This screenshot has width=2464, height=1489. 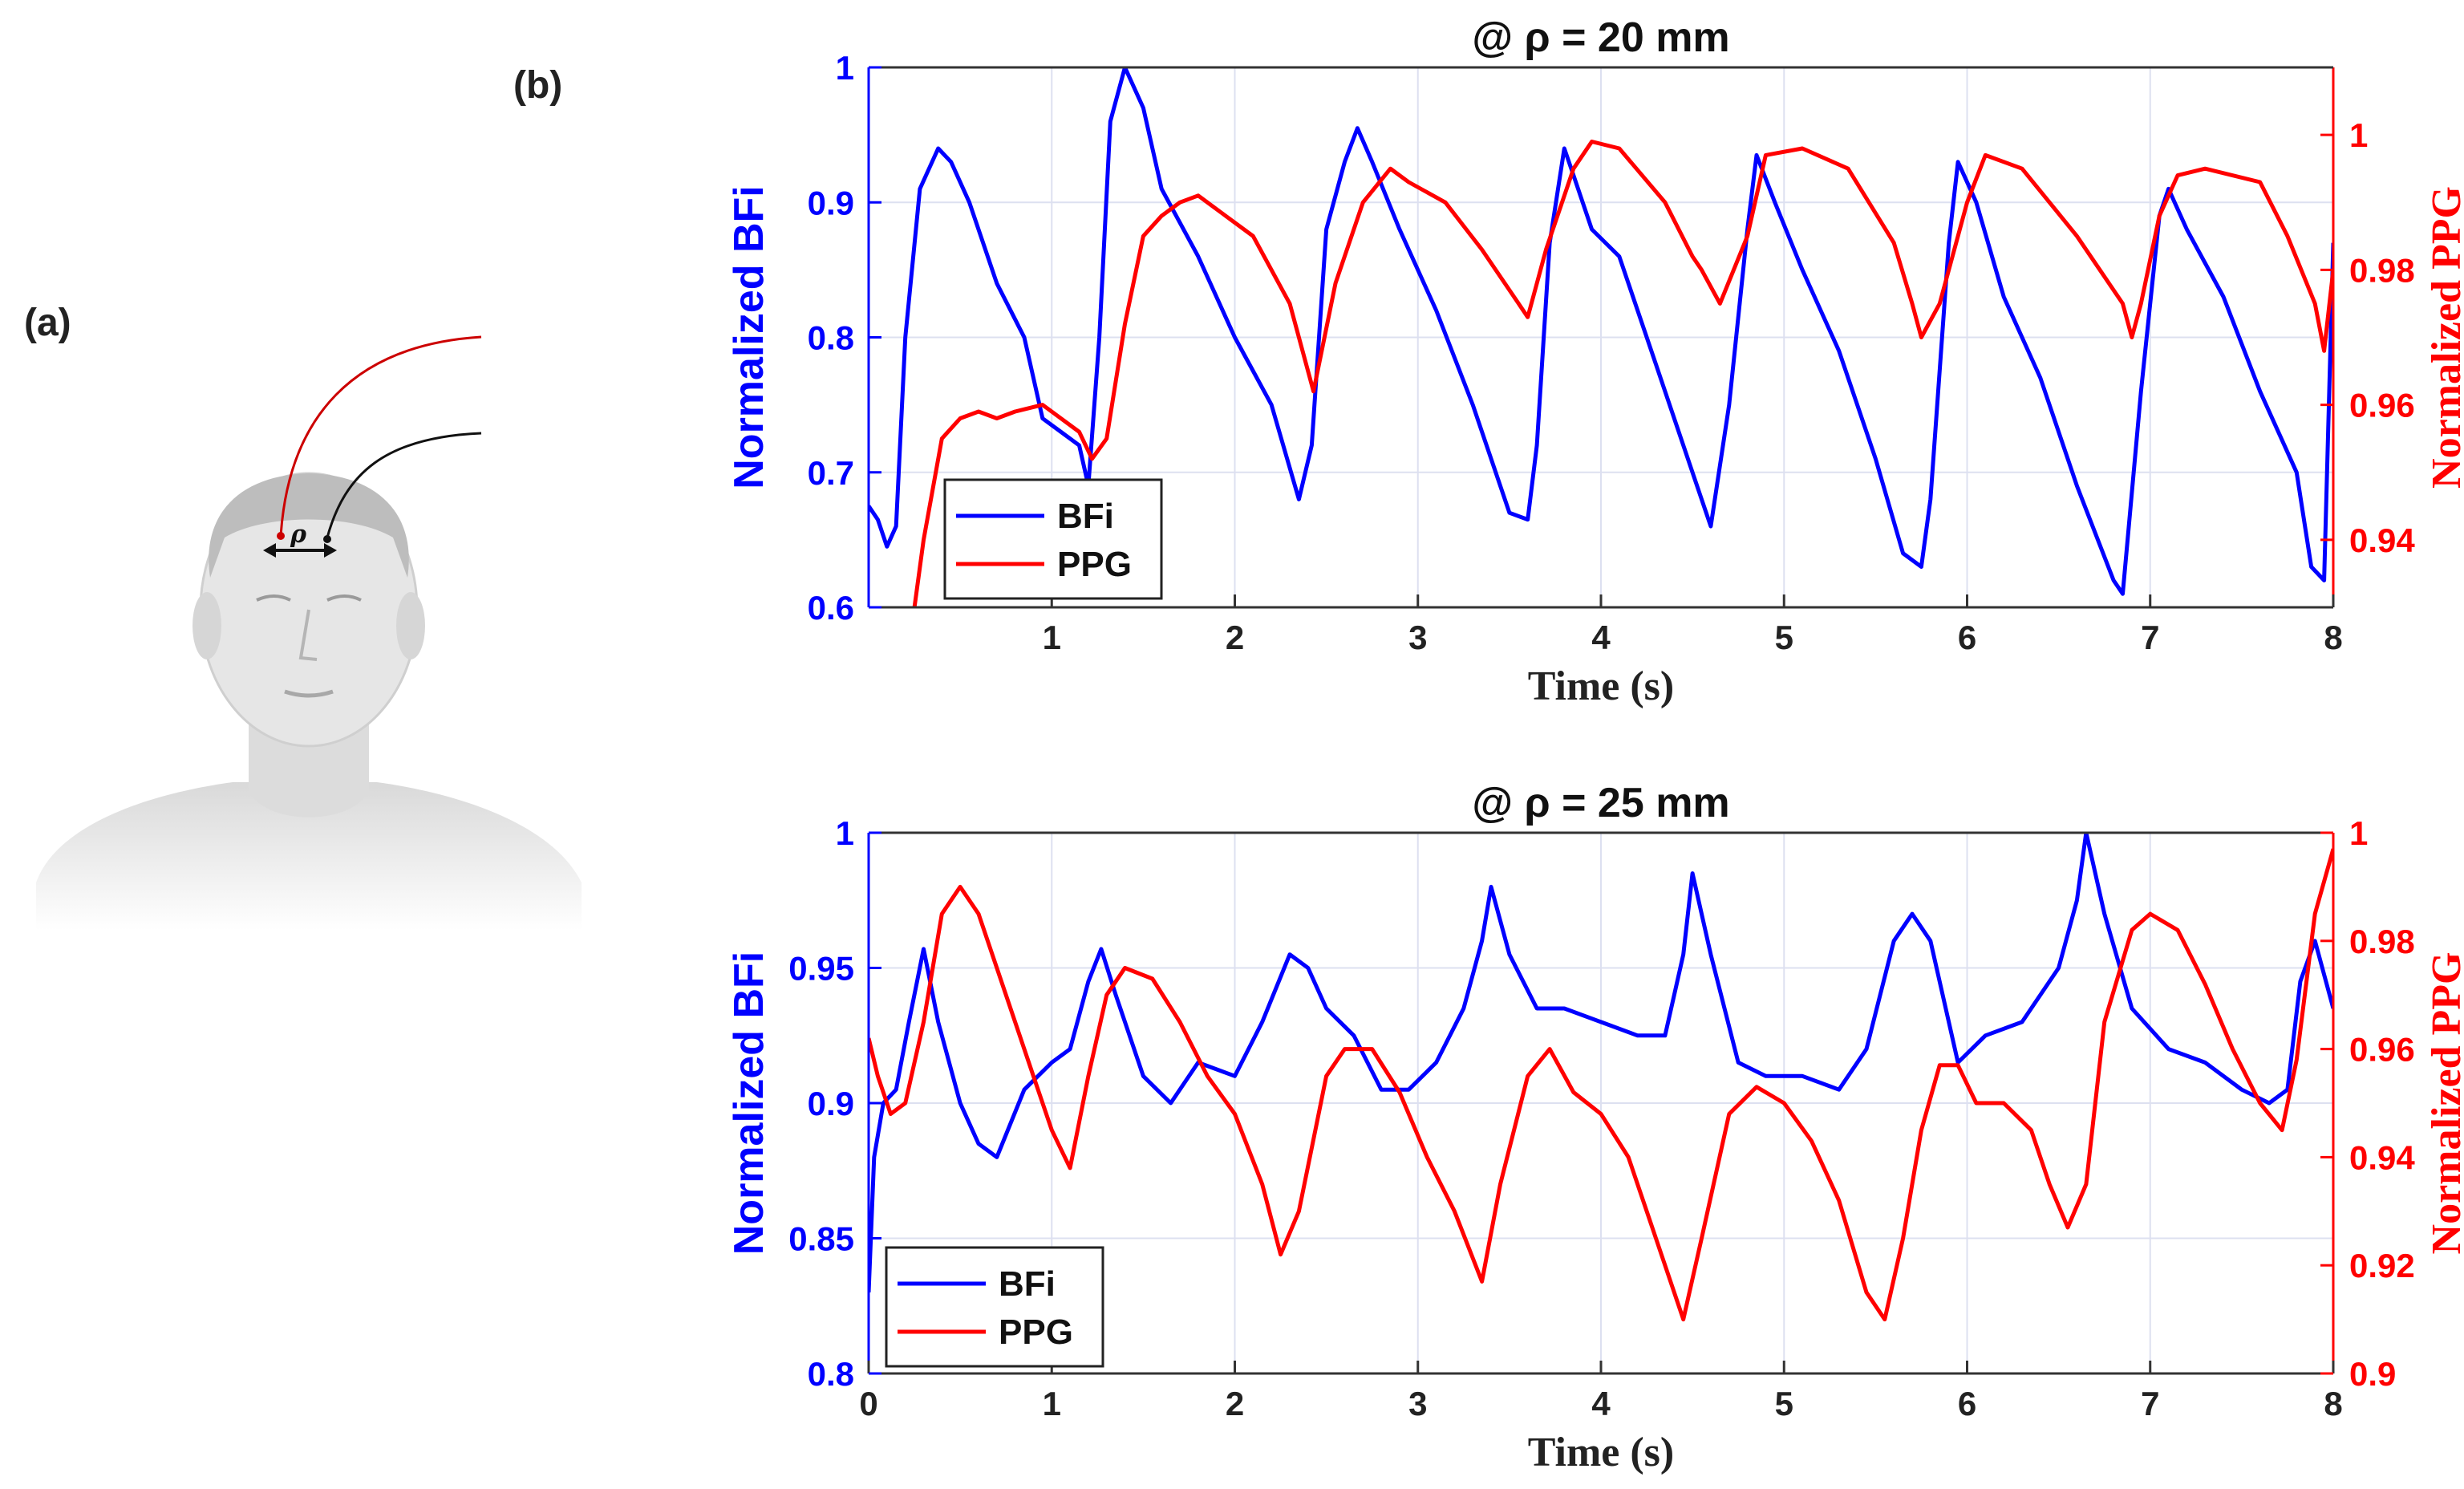 What do you see at coordinates (831, 473) in the screenshot?
I see `y-left-tick-label: 0.7` at bounding box center [831, 473].